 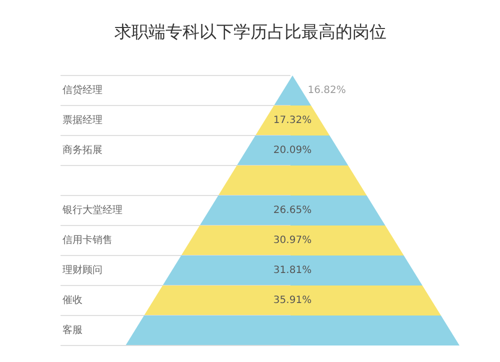 What do you see at coordinates (292, 150) in the screenshot?
I see `data-label: 20.09%` at bounding box center [292, 150].